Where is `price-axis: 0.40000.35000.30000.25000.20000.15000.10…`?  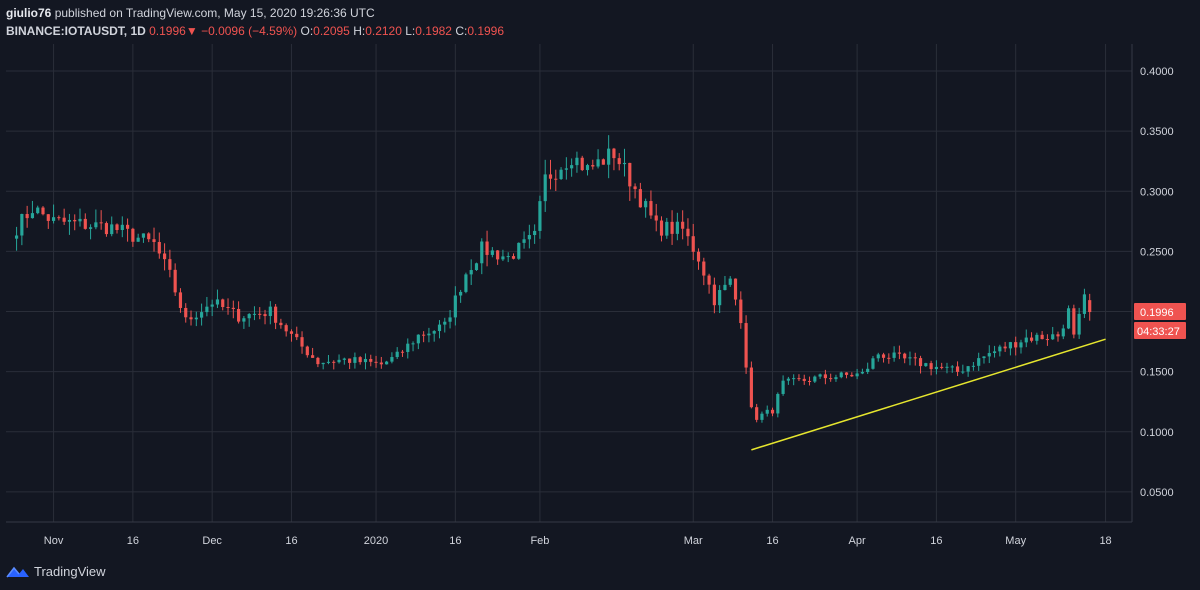 price-axis: 0.40000.35000.30000.25000.20000.15000.10… is located at coordinates (1152, 283).